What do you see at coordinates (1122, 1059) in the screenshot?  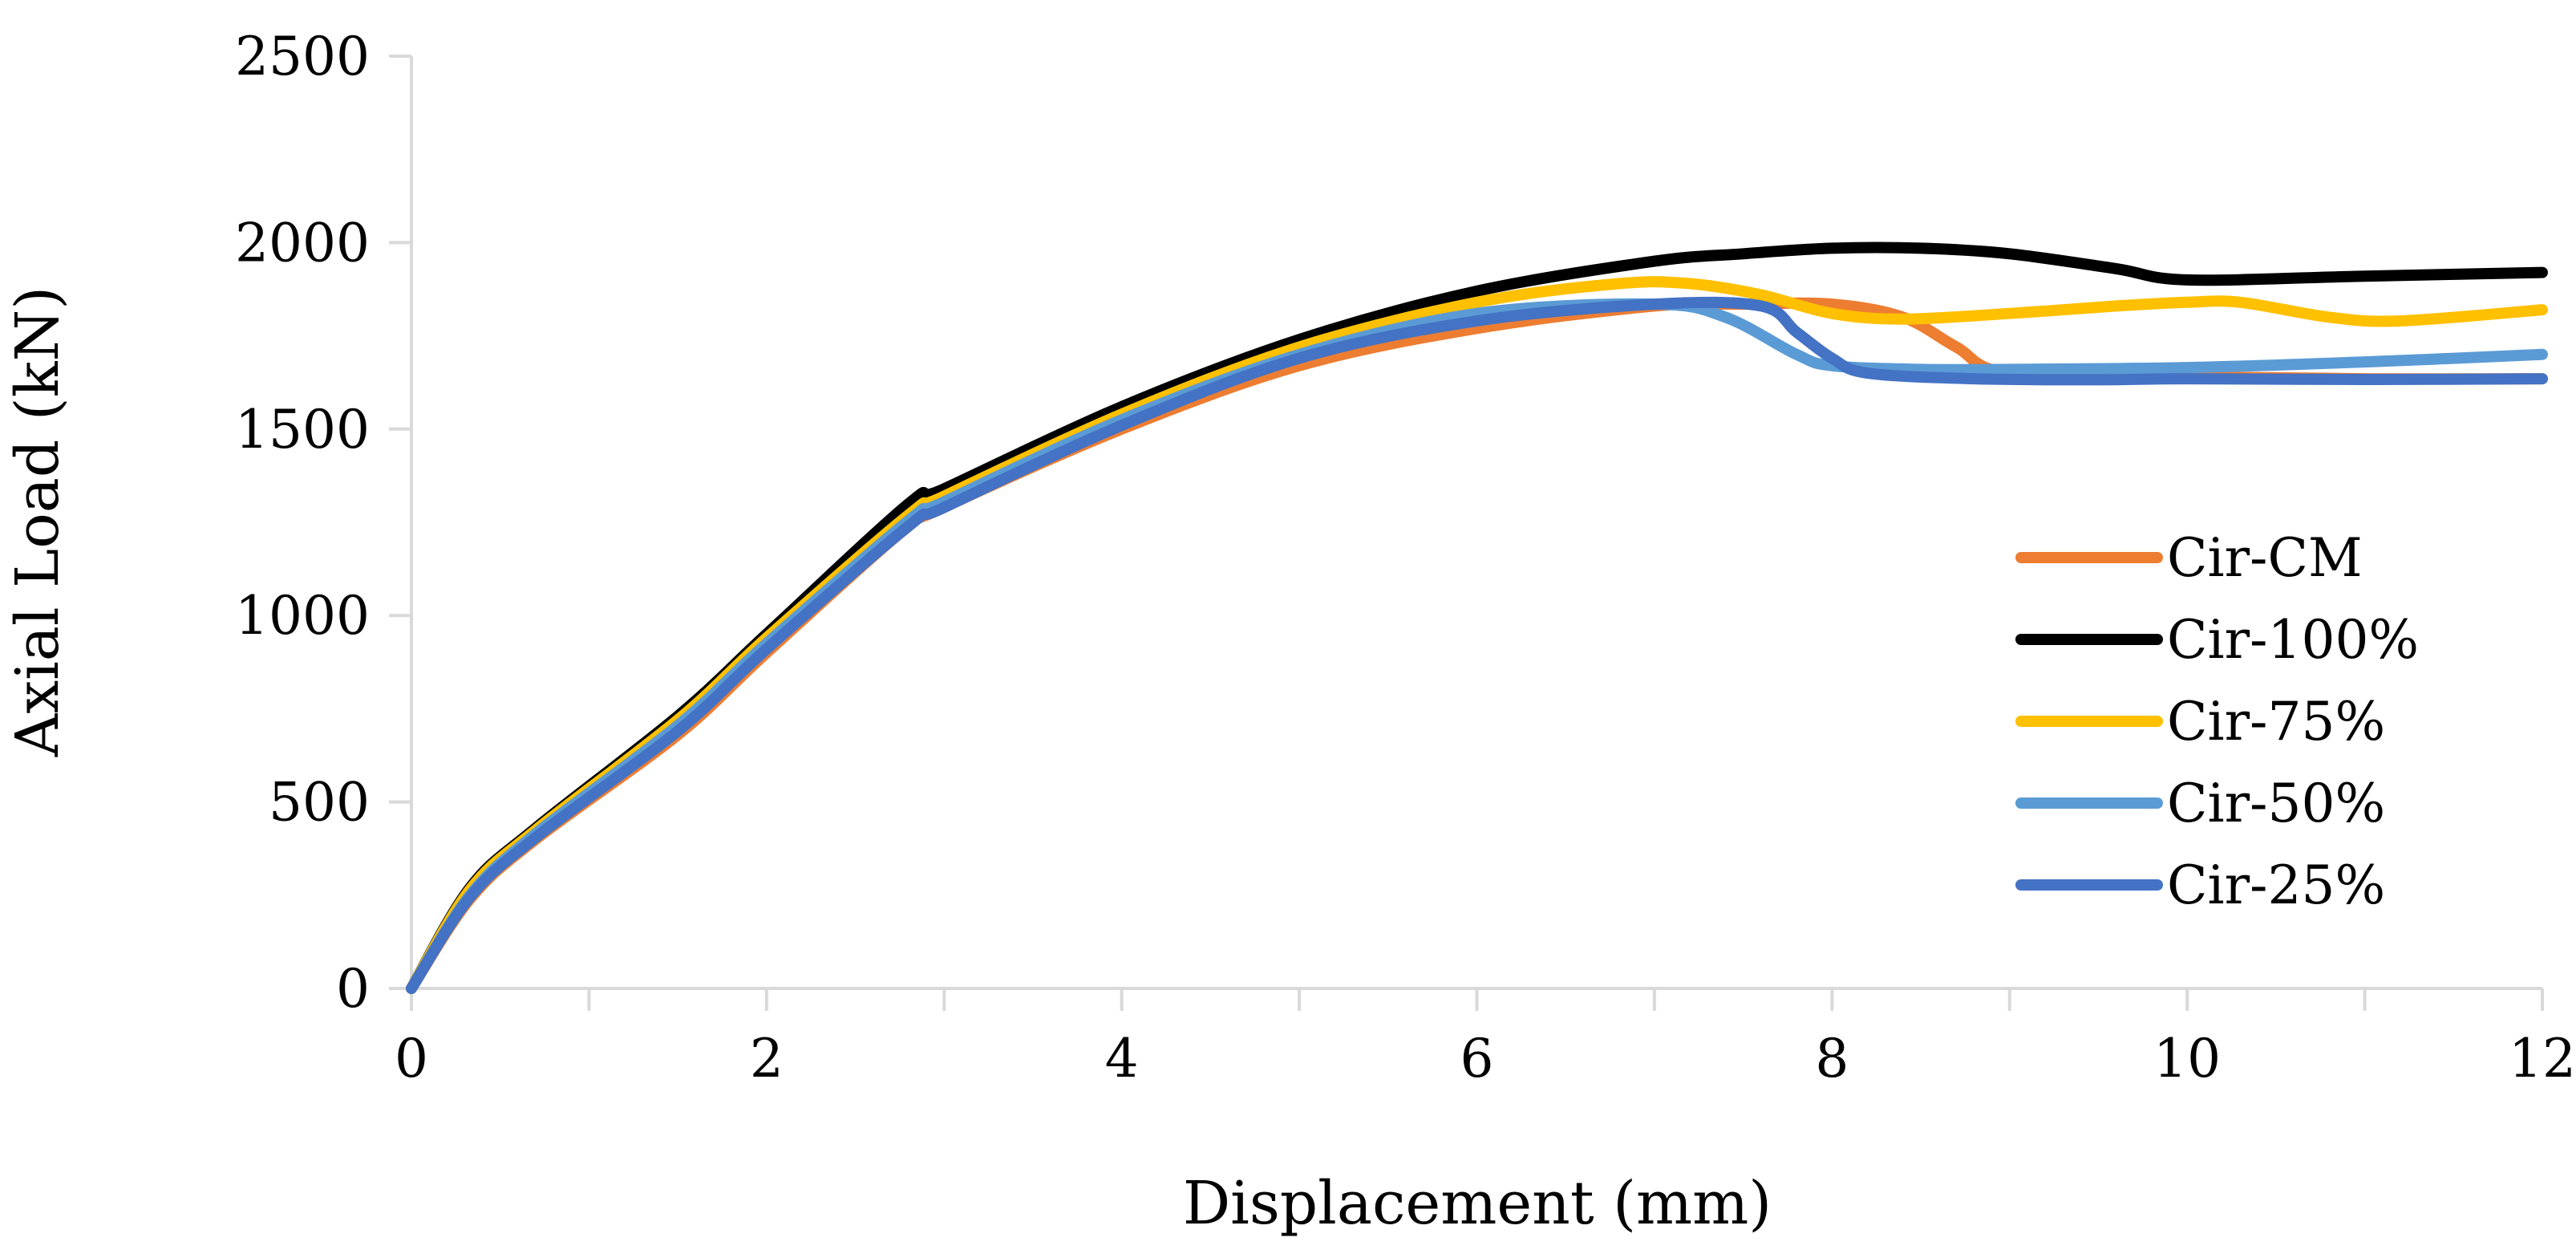 I see `x-tick-label: 4` at bounding box center [1122, 1059].